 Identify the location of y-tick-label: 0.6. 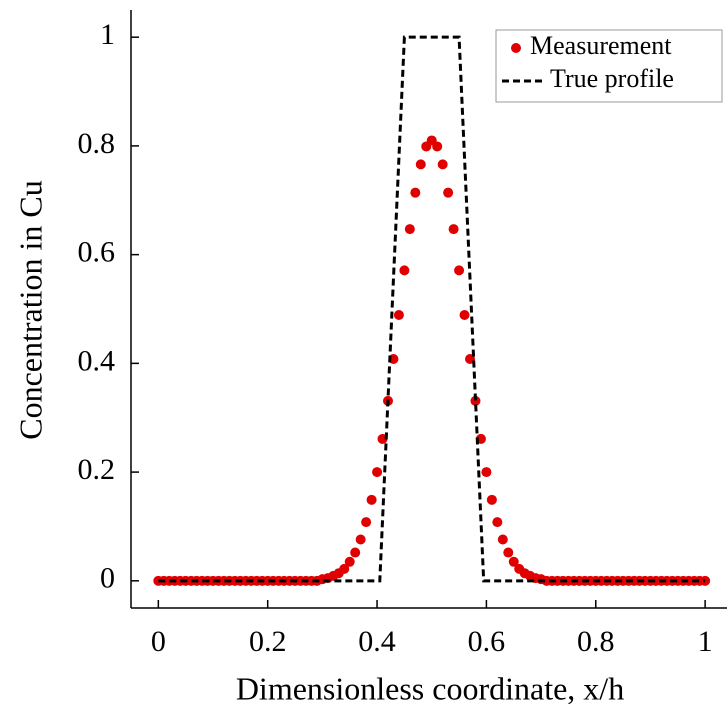
(97, 252).